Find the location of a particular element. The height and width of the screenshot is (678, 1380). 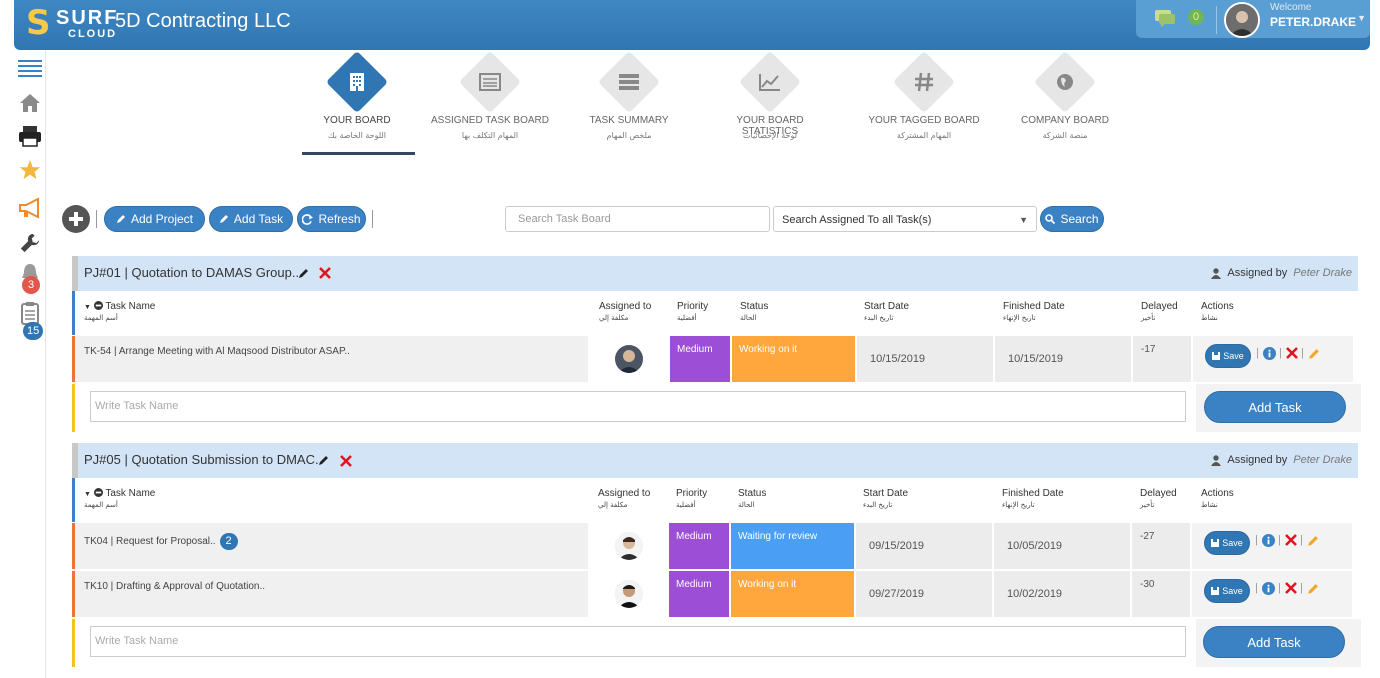

search-button: Search is located at coordinates (1072, 219).